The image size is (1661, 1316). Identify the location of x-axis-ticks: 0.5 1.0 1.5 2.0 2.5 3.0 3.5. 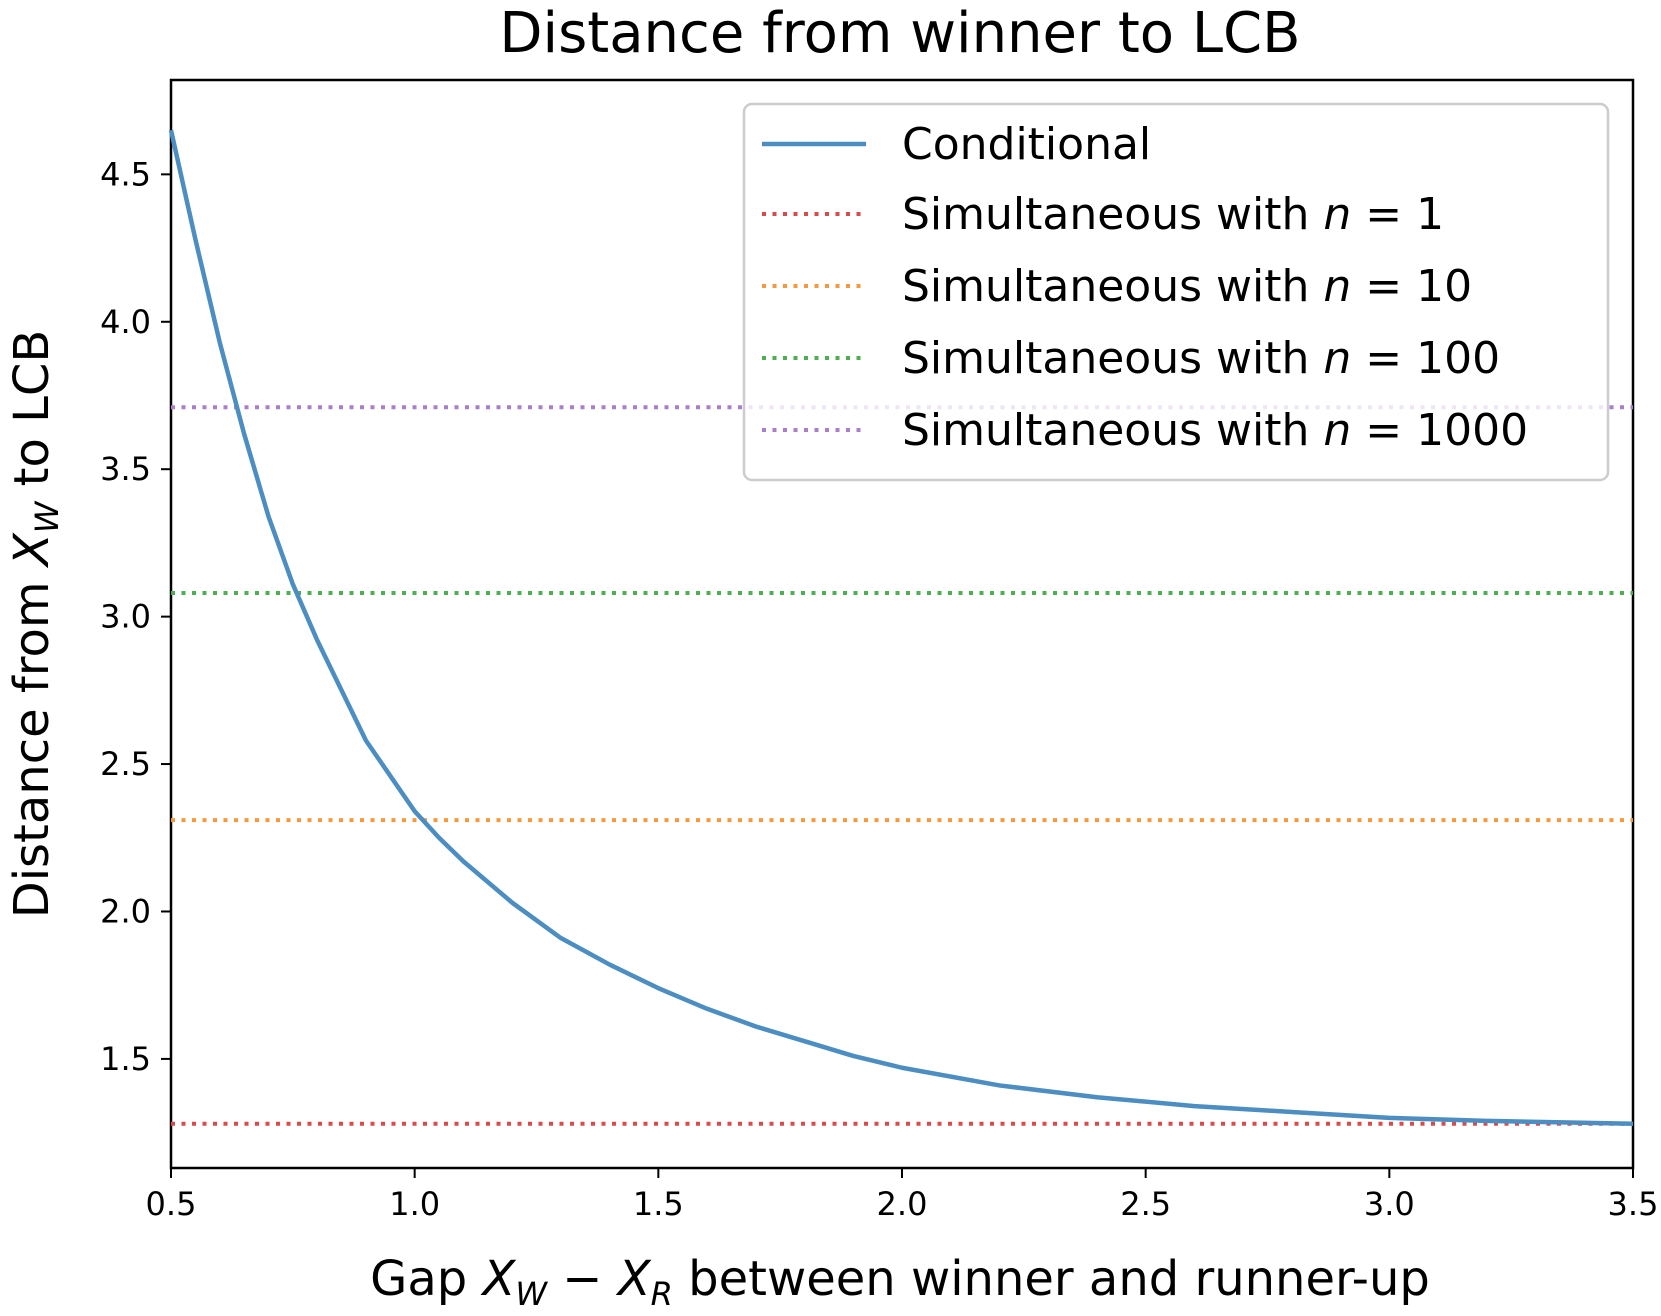
(902, 1195).